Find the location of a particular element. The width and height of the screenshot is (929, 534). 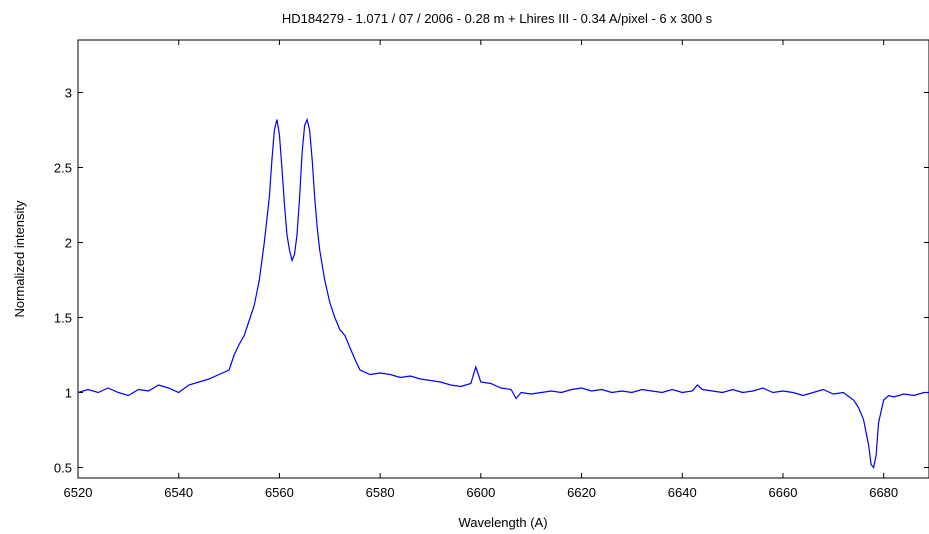

y-axis-label: Normalized intensity is located at coordinates (19, 259).